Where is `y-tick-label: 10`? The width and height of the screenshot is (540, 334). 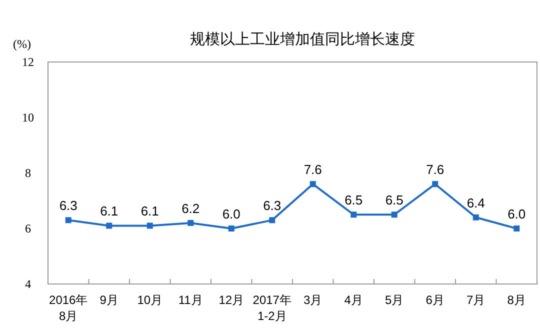
y-tick-label: 10 is located at coordinates (28, 117).